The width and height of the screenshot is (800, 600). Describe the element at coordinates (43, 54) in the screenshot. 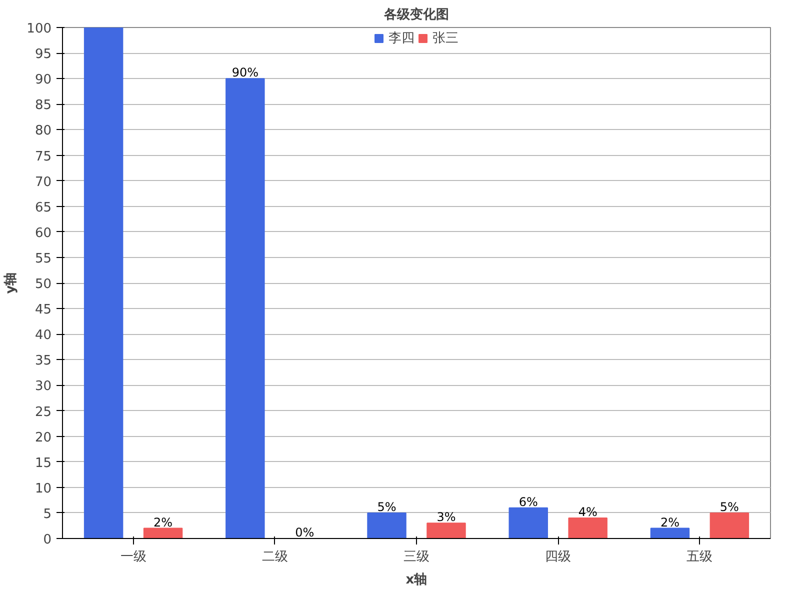

I see `y-tick-label: 95` at that location.